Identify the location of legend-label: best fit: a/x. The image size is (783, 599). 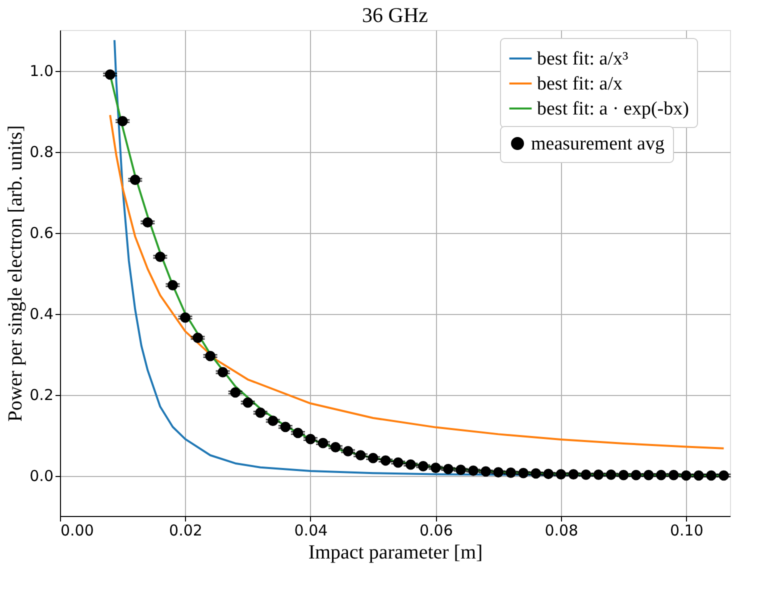
(580, 84).